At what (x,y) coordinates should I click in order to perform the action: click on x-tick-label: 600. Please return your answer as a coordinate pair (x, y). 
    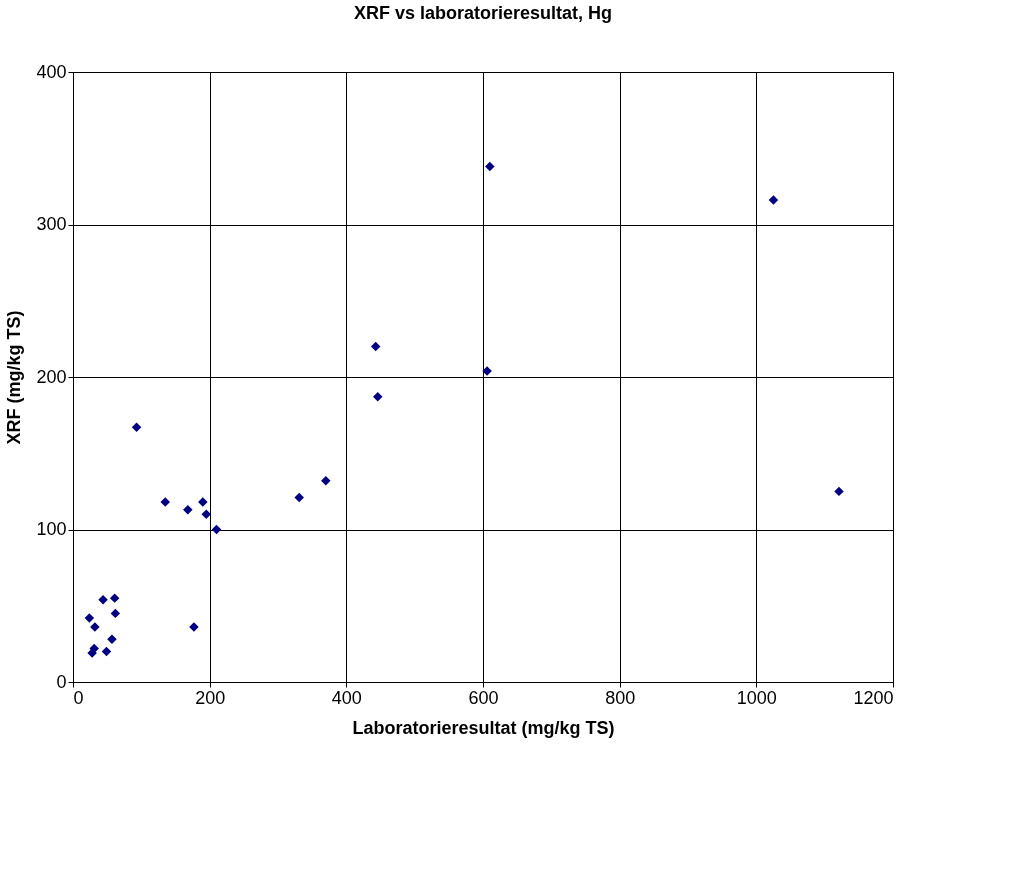
    Looking at the image, I should click on (483, 697).